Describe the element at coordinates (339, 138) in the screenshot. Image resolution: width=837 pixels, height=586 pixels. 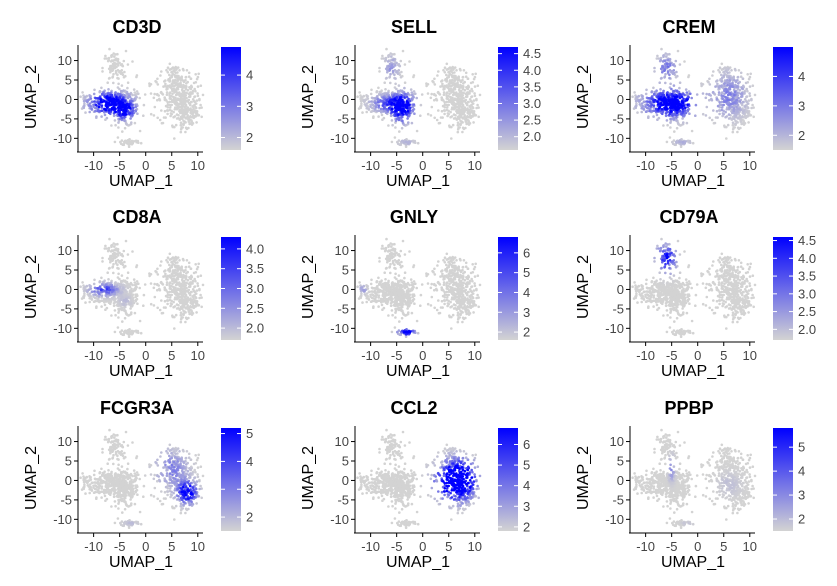
I see `y-tick-label: -10` at that location.